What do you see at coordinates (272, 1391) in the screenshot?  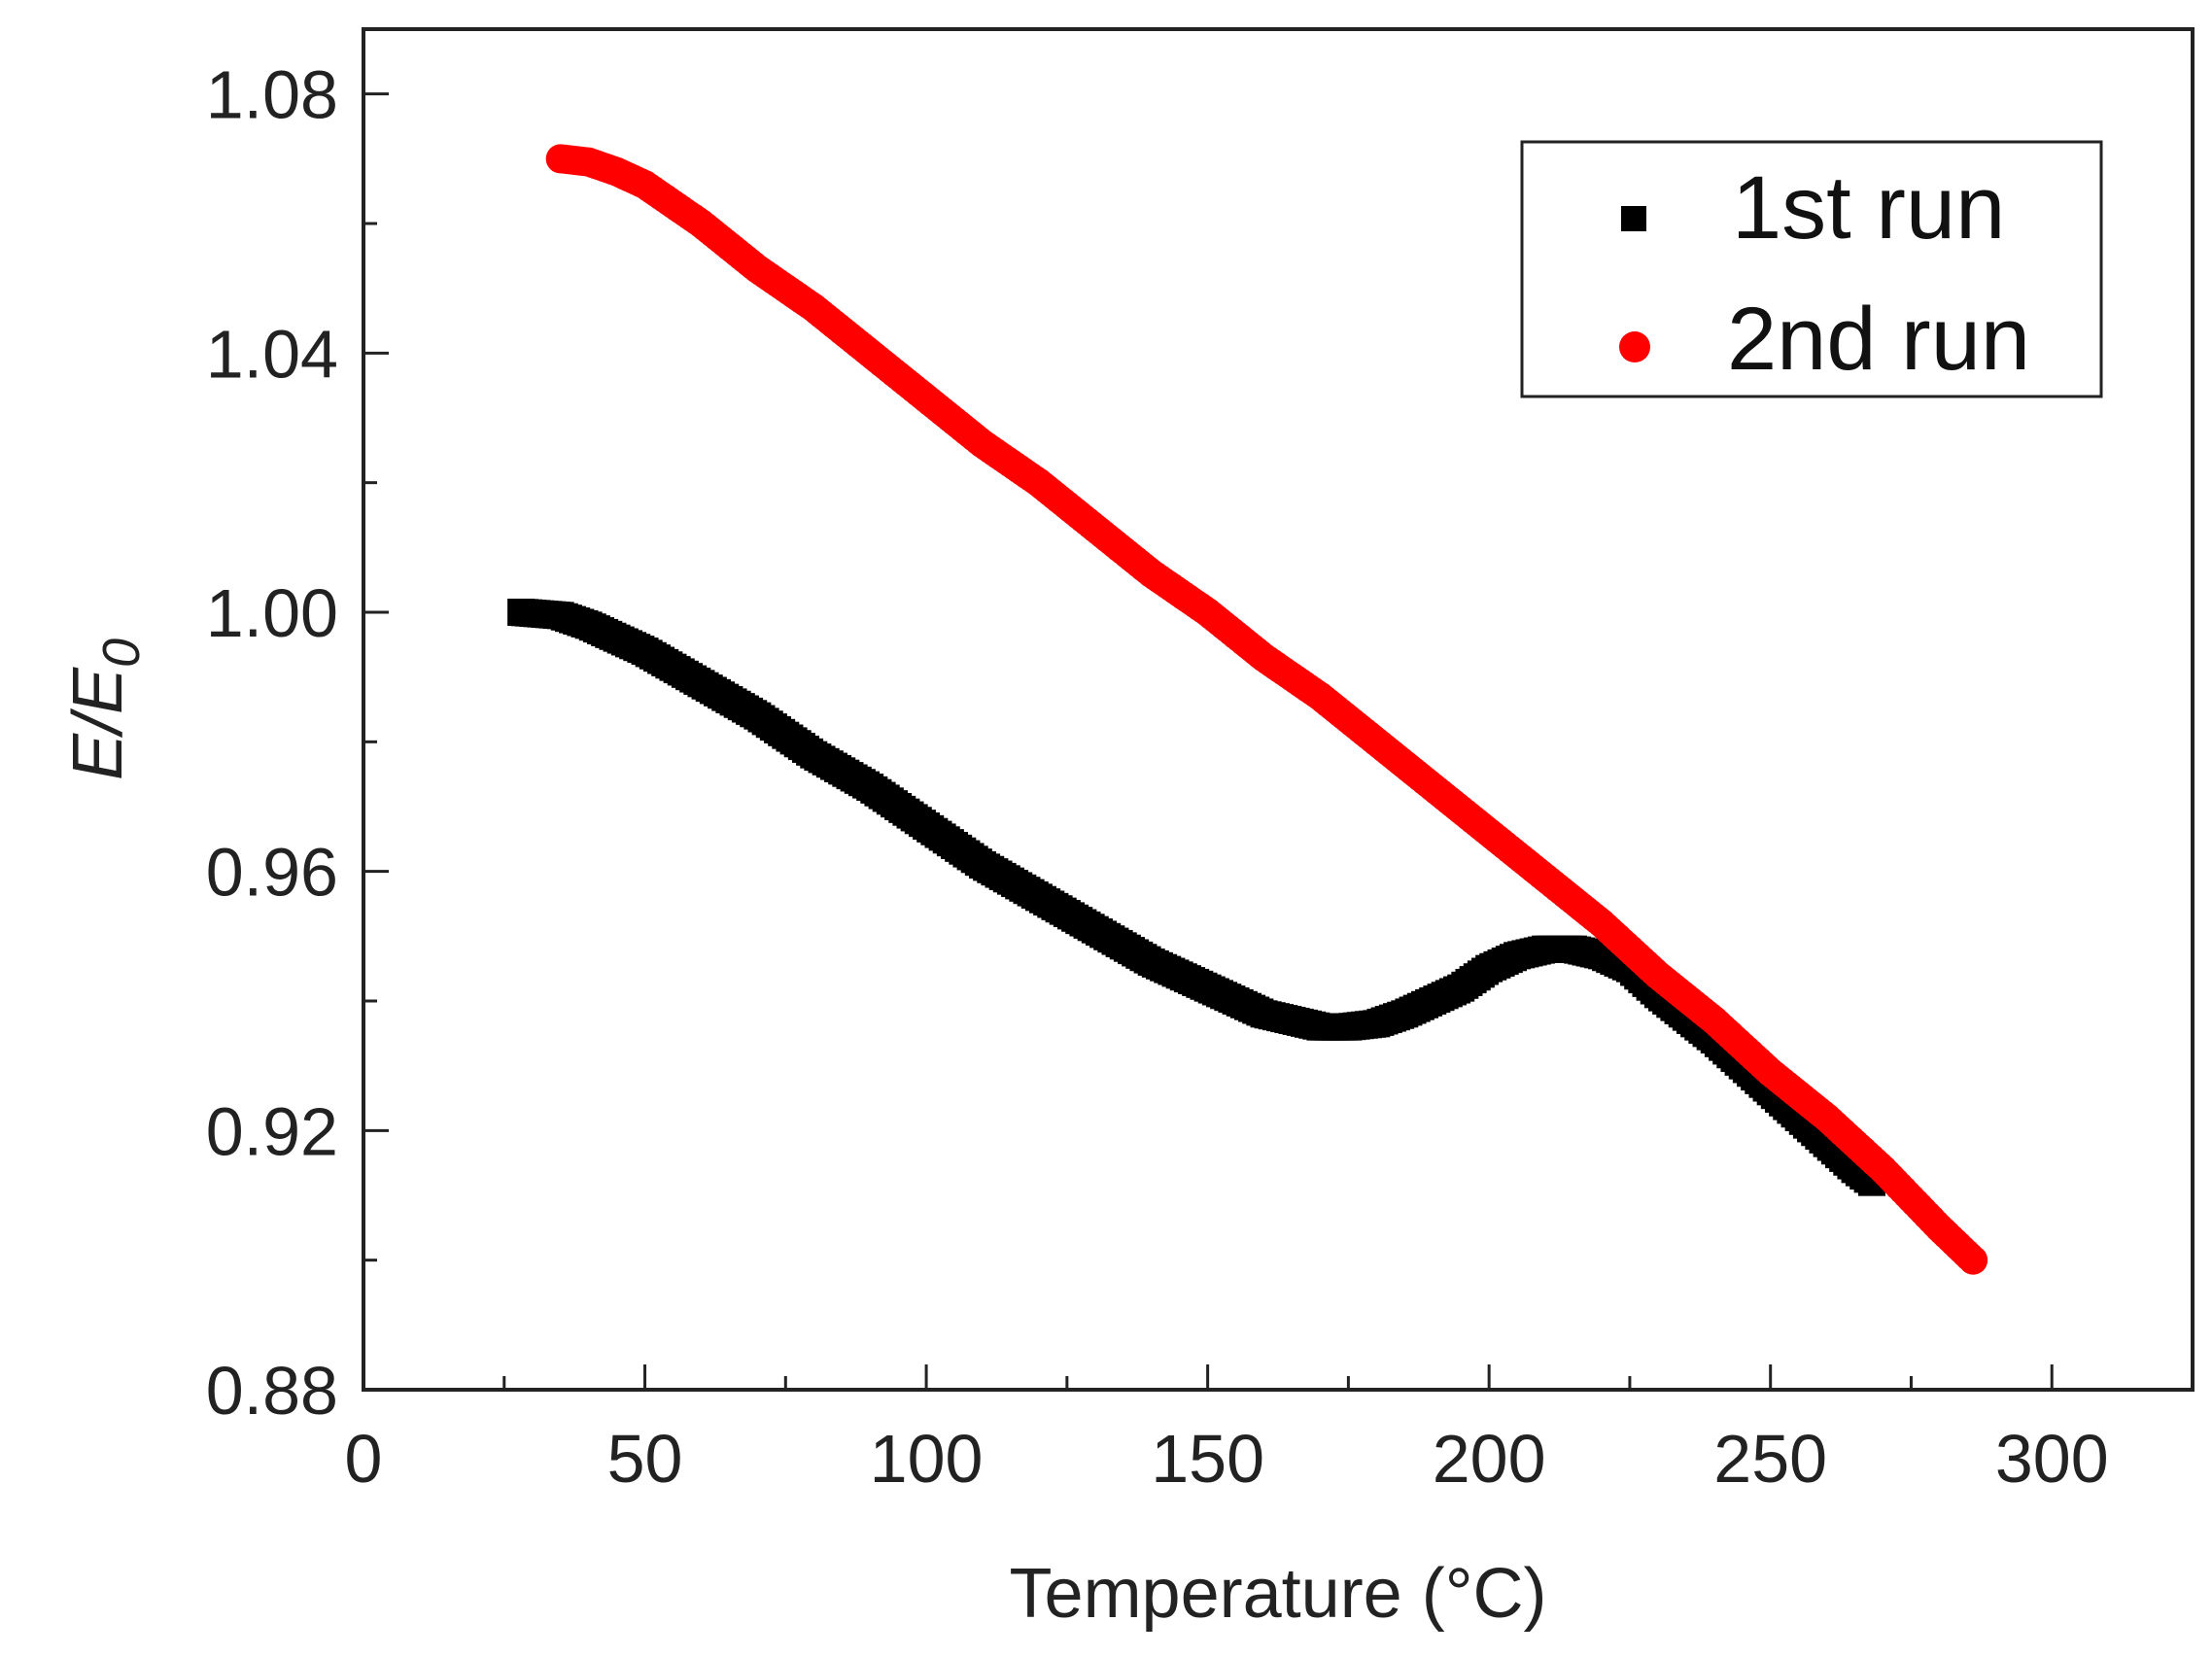 I see `y-tick-label: 0.88` at bounding box center [272, 1391].